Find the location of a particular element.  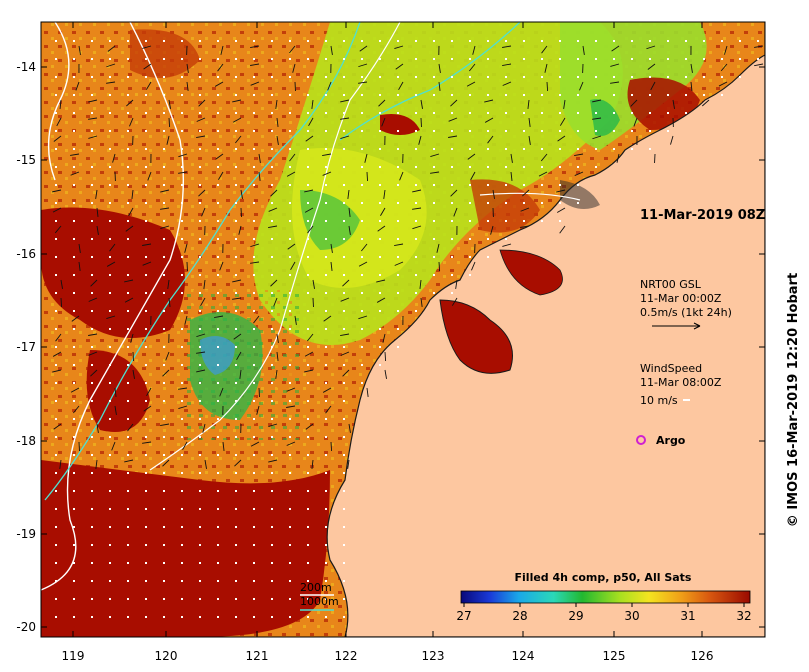

colorbar-tick-label: 28 is located at coordinates (519, 616).